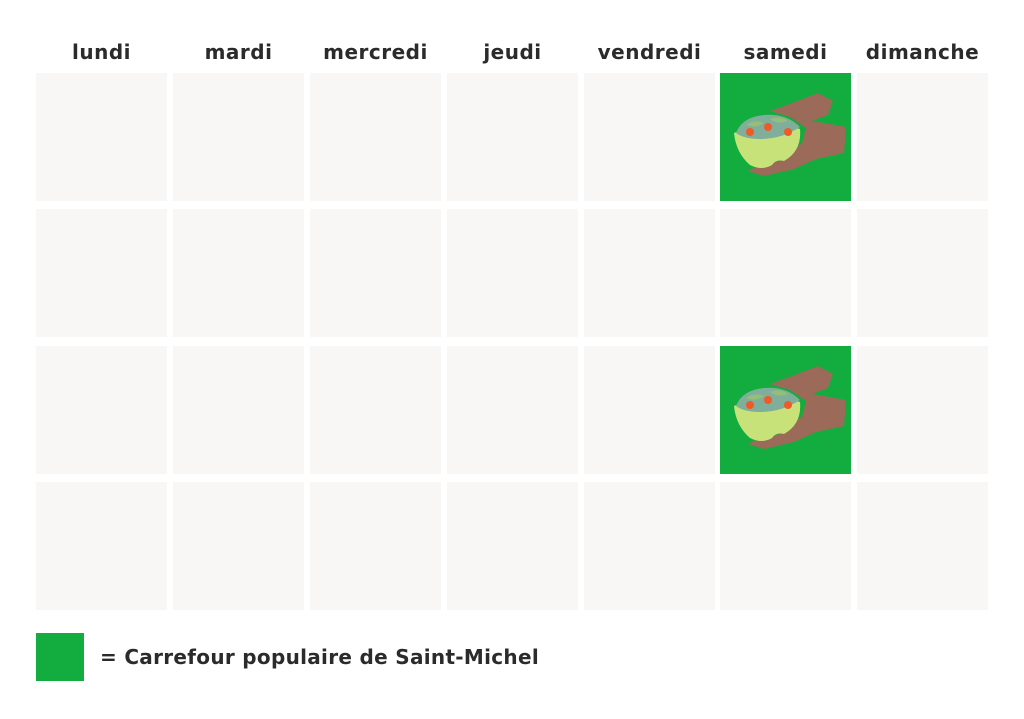 The height and width of the screenshot is (719, 1024). What do you see at coordinates (785, 52) in the screenshot?
I see `day-header-samedi: samedi` at bounding box center [785, 52].